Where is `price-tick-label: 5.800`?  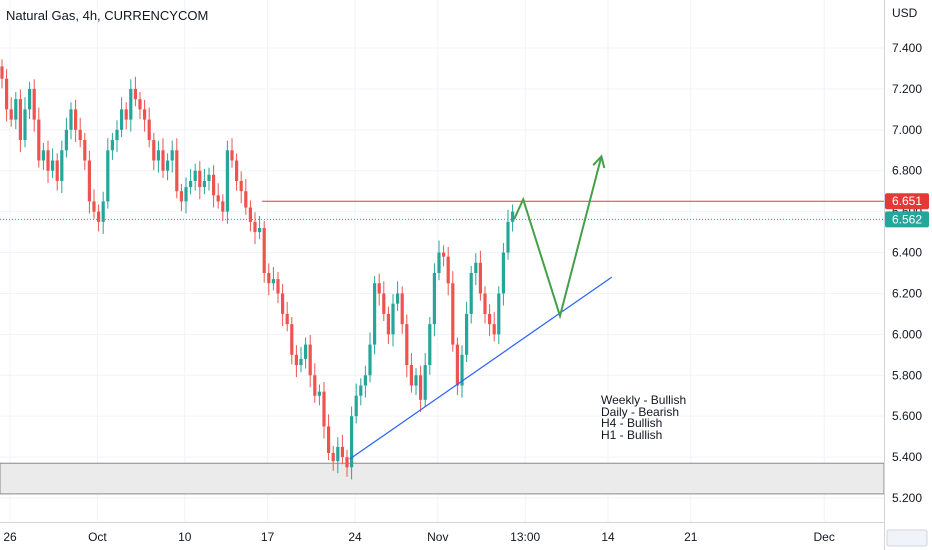
price-tick-label: 5.800 is located at coordinates (907, 375).